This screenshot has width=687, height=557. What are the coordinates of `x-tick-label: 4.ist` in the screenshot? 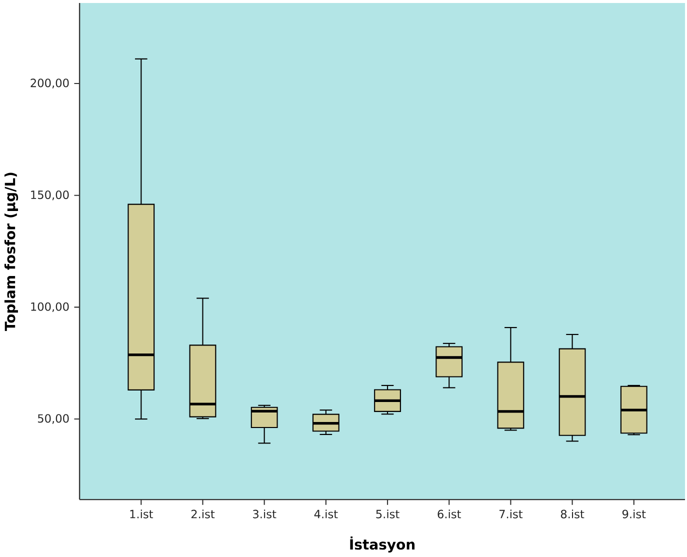 It's located at (326, 514).